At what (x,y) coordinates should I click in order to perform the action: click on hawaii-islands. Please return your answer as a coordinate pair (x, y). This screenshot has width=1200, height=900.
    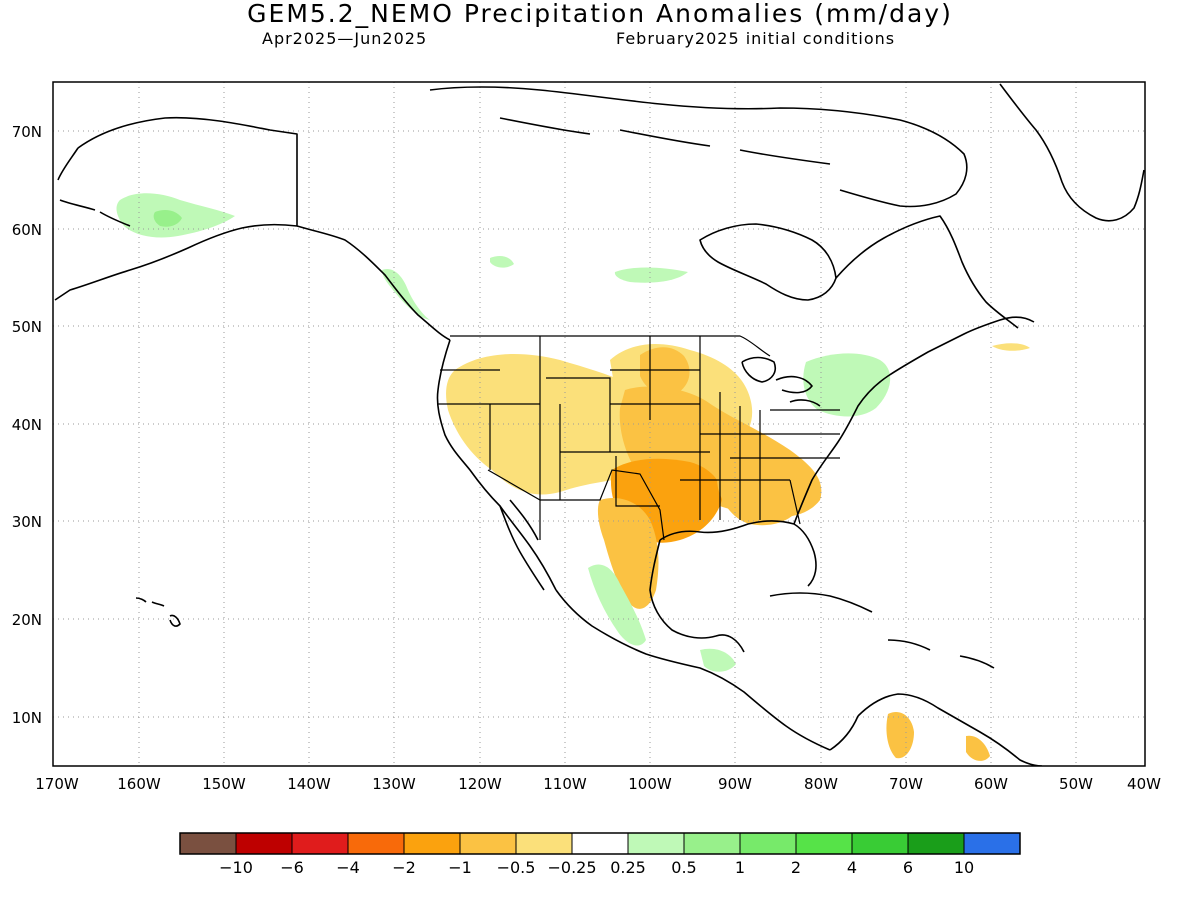
    Looking at the image, I should click on (158, 612).